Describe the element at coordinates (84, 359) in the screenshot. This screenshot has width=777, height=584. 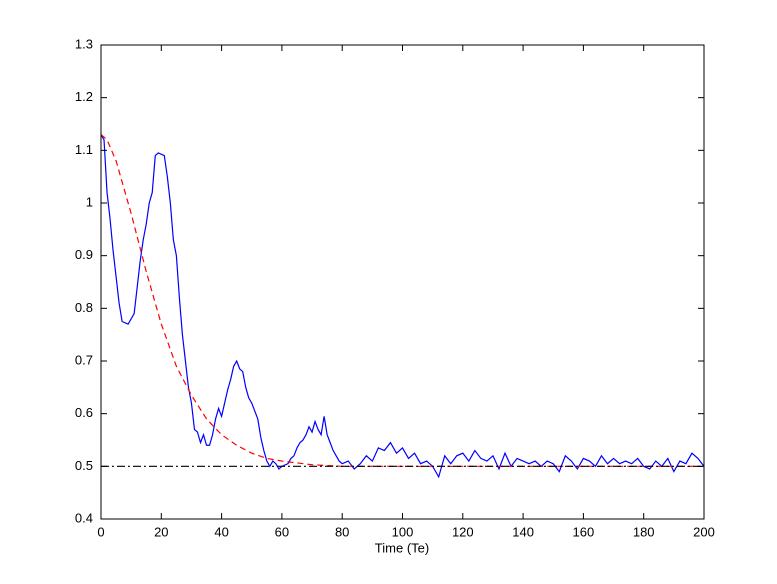
I see `y-tick-label: 0.7` at that location.